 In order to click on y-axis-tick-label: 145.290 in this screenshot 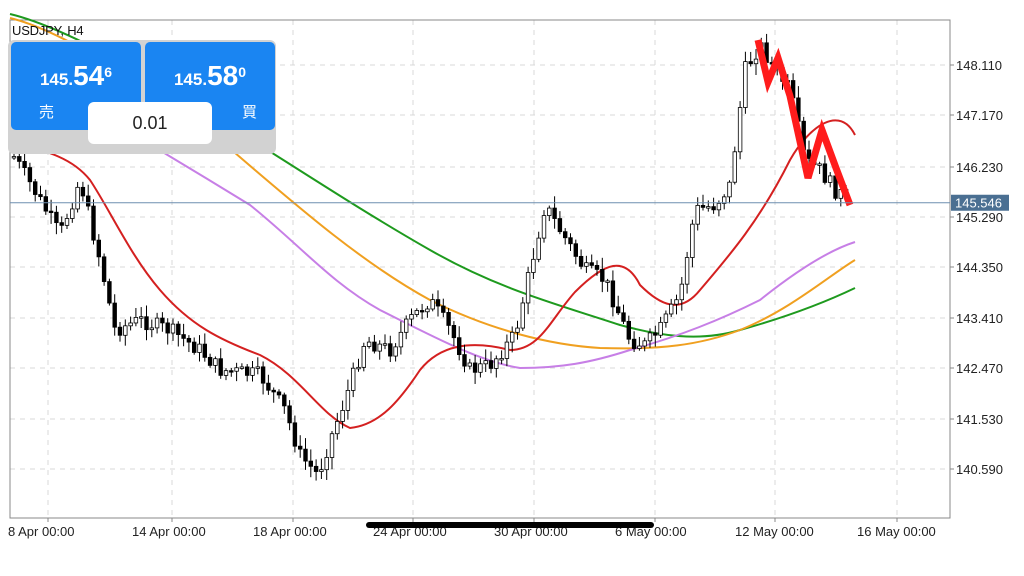, I will do `click(979, 217)`.